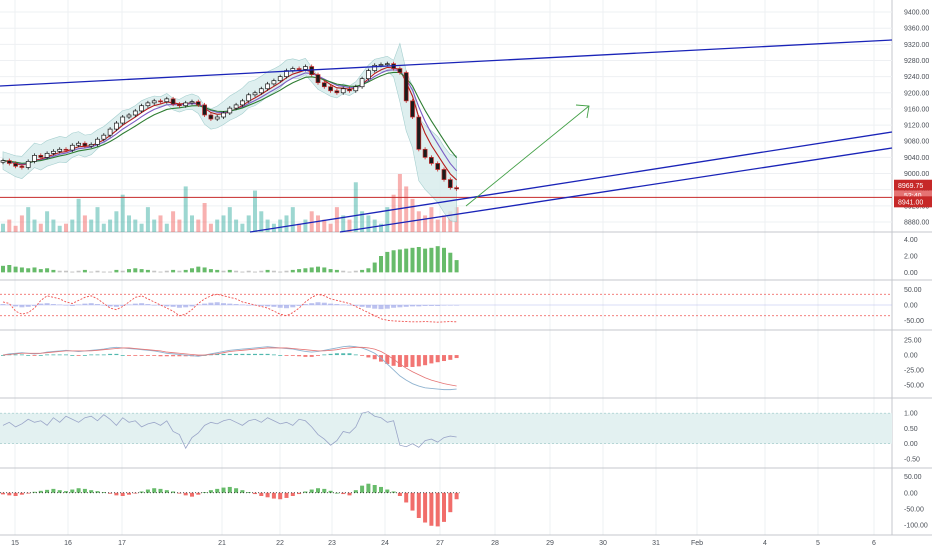 Image resolution: width=932 pixels, height=550 pixels. Describe the element at coordinates (443, 543) in the screenshot. I see `time-axis: 15 16 17 21 22 23 24 27 28 29 30 31 Feb 4 5 6` at that location.